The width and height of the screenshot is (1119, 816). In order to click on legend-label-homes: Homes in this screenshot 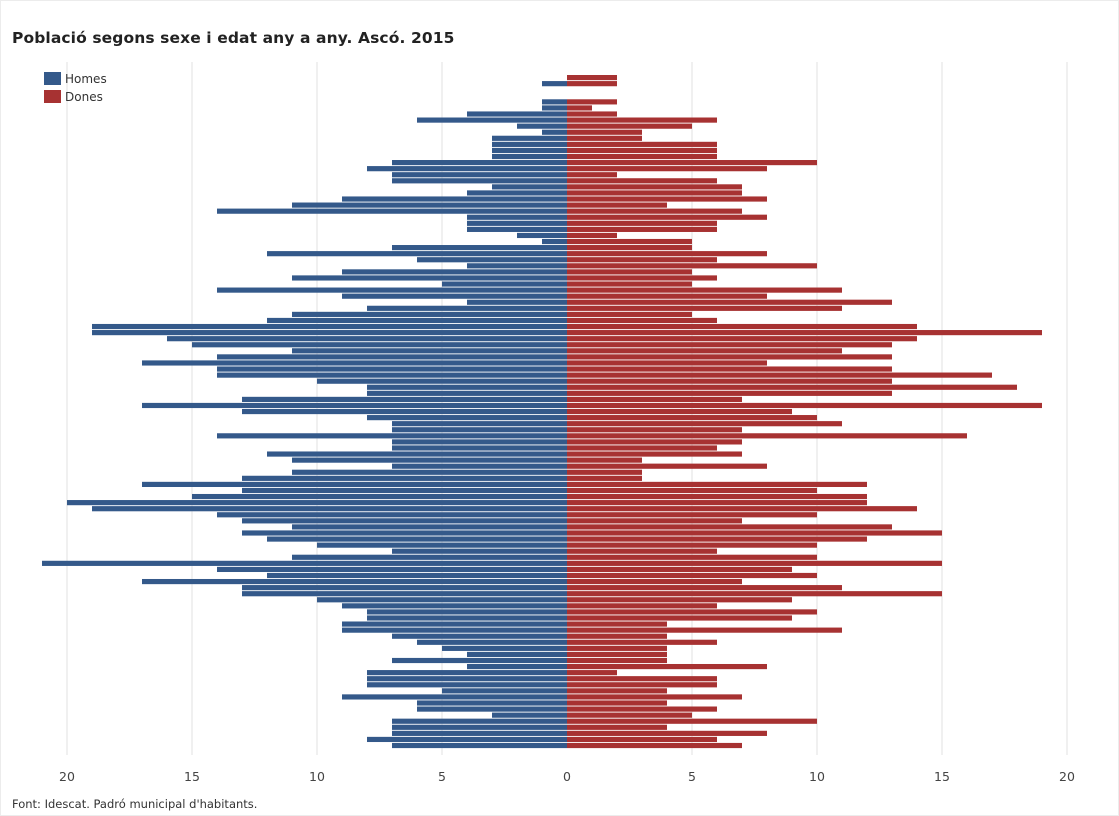, I will do `click(86, 79)`.